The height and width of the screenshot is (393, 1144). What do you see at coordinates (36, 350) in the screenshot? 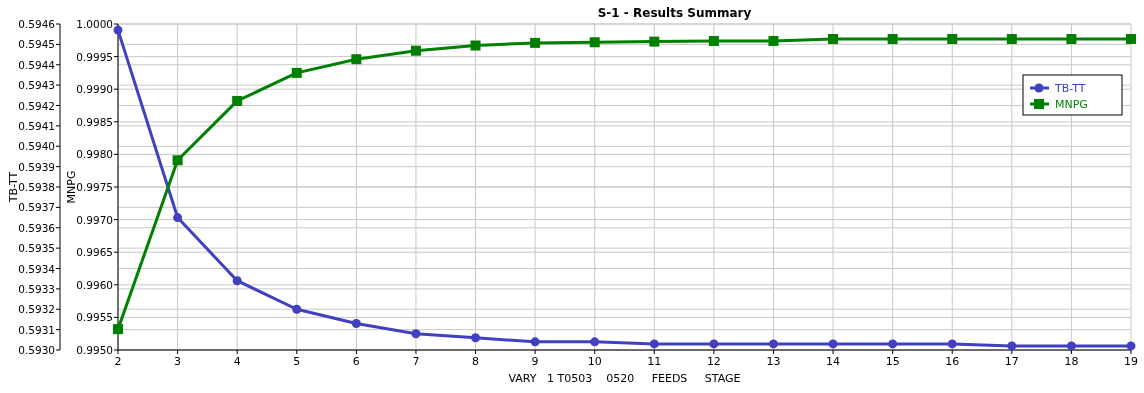
I see `y-tick-label: 0.5930` at bounding box center [36, 350].